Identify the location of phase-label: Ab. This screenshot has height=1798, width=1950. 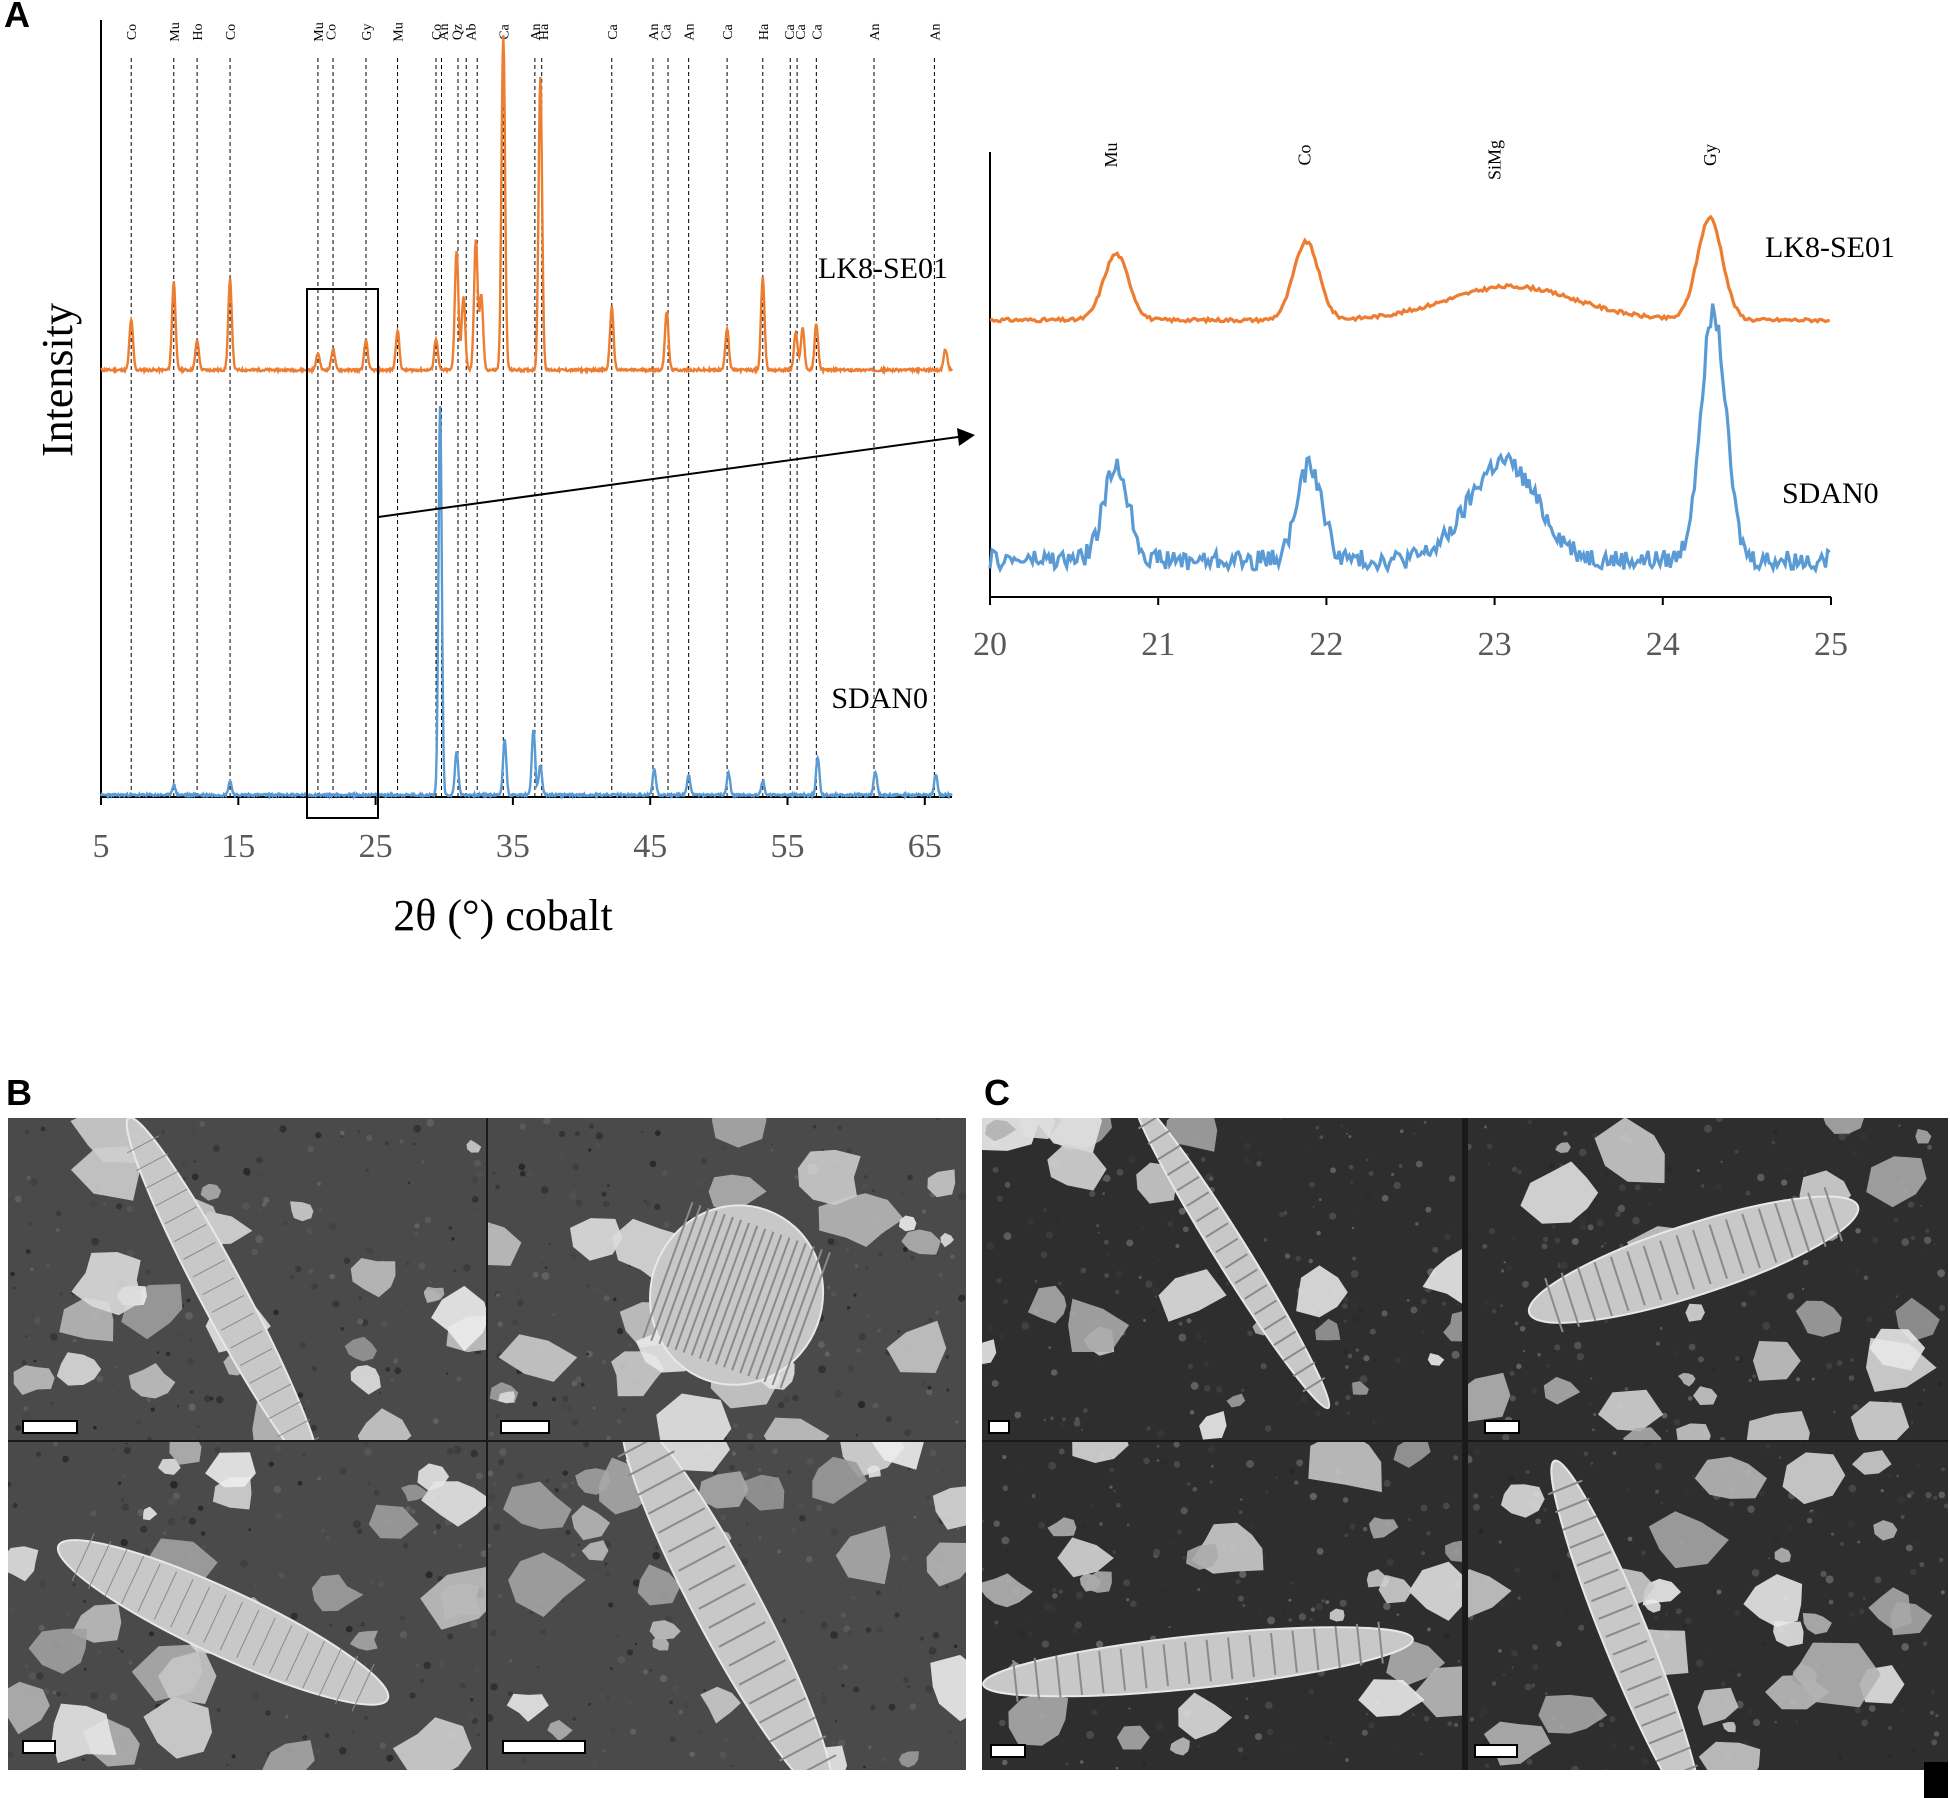
(471, 31).